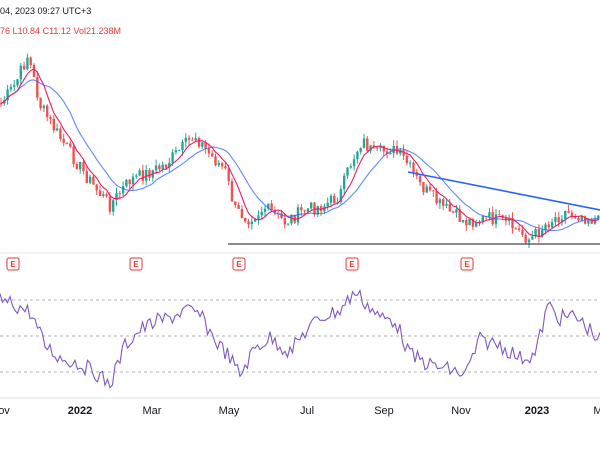 This screenshot has height=450, width=600. I want to click on x-tick-label: 2023, so click(537, 411).